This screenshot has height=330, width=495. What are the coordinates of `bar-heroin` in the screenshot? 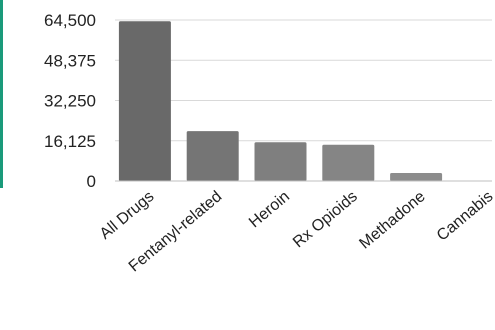 It's located at (280, 161).